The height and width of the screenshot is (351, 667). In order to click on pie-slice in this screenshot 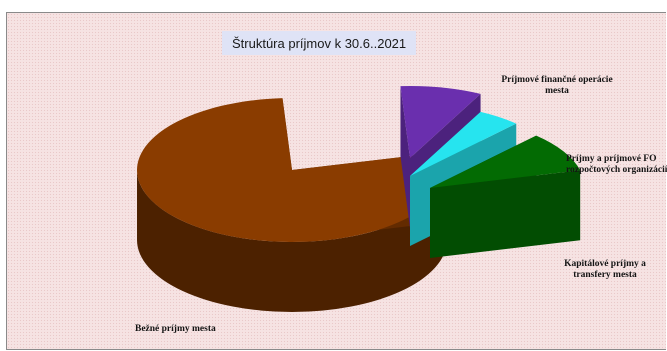, I will do `click(505, 196)`.